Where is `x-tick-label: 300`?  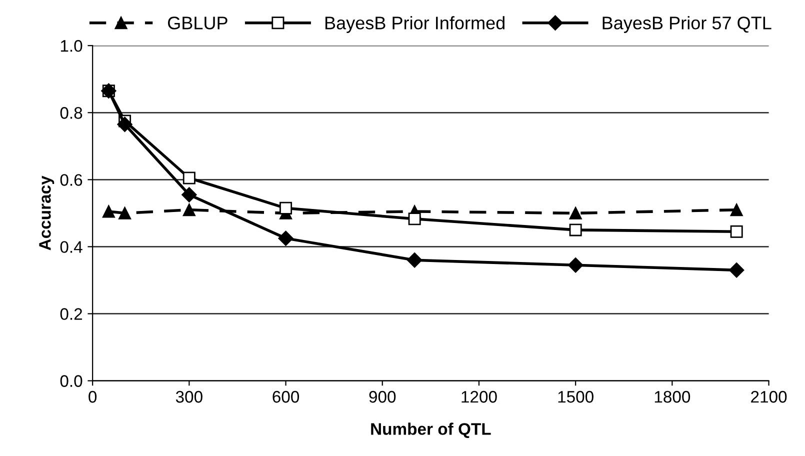 x-tick-label: 300 is located at coordinates (189, 396).